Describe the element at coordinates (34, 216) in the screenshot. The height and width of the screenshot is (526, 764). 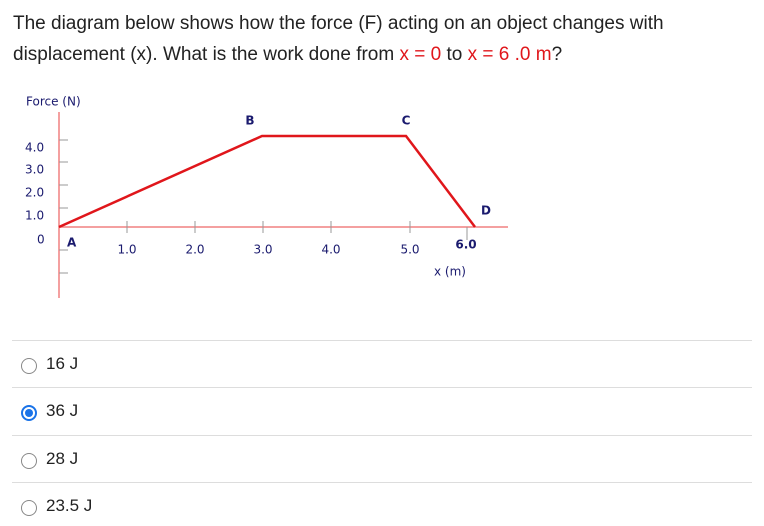
I see `y-tick-label: 1.0` at that location.